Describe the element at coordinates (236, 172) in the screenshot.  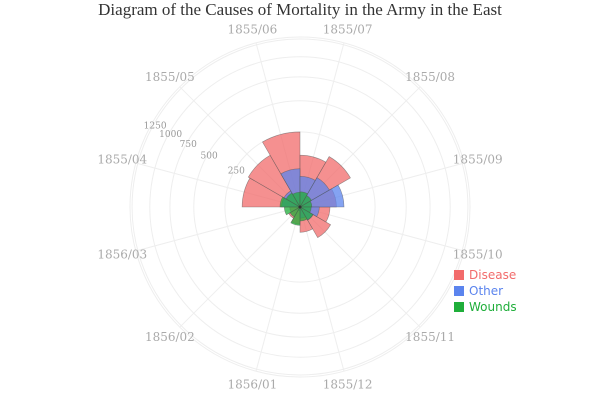
I see `radial-tick-label: 250` at that location.